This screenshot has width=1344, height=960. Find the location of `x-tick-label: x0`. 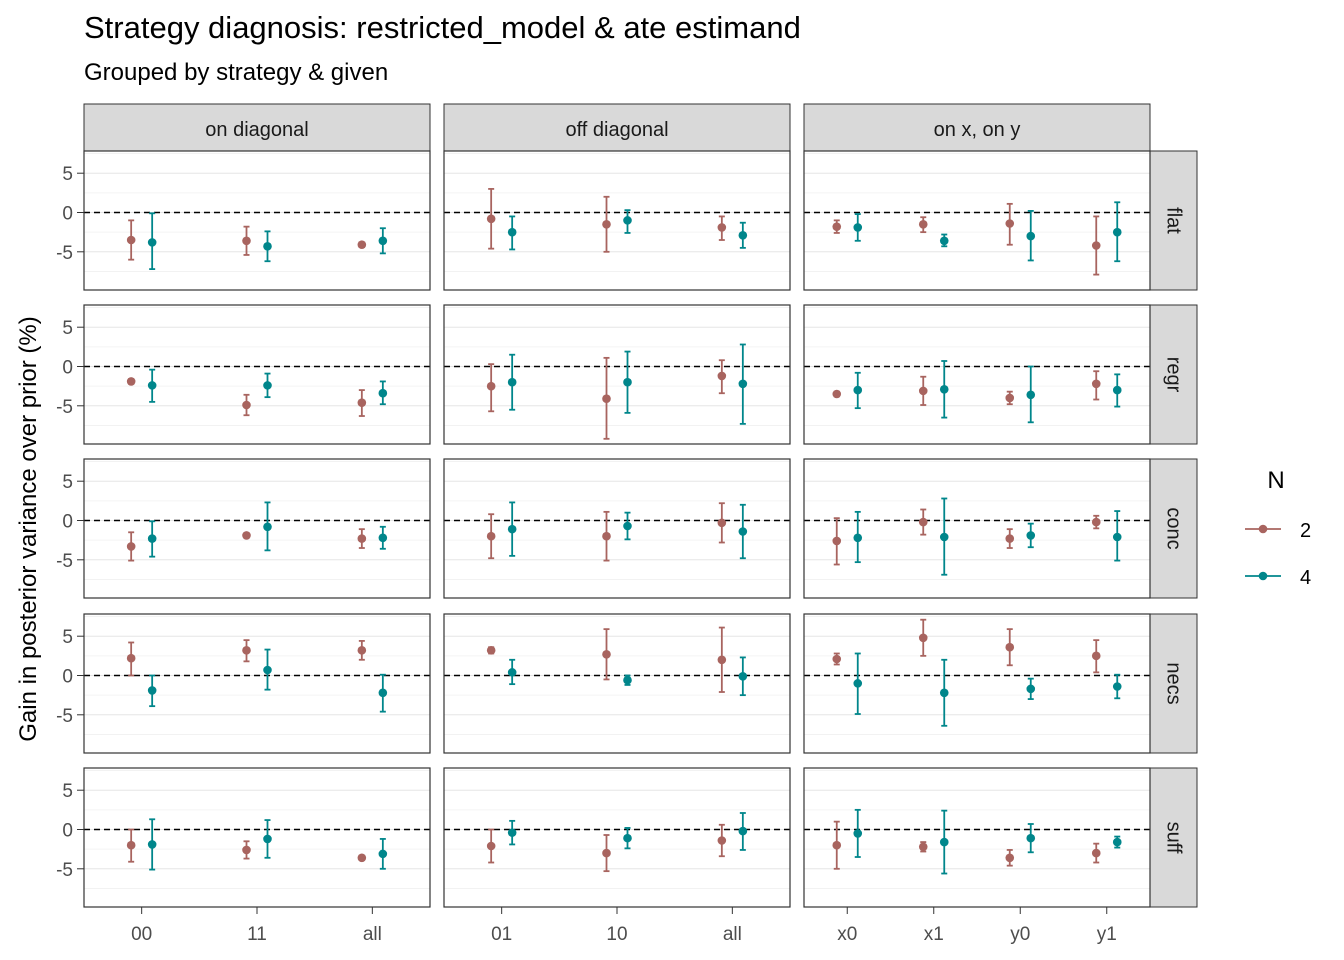

x-tick-label: x0 is located at coordinates (847, 934).